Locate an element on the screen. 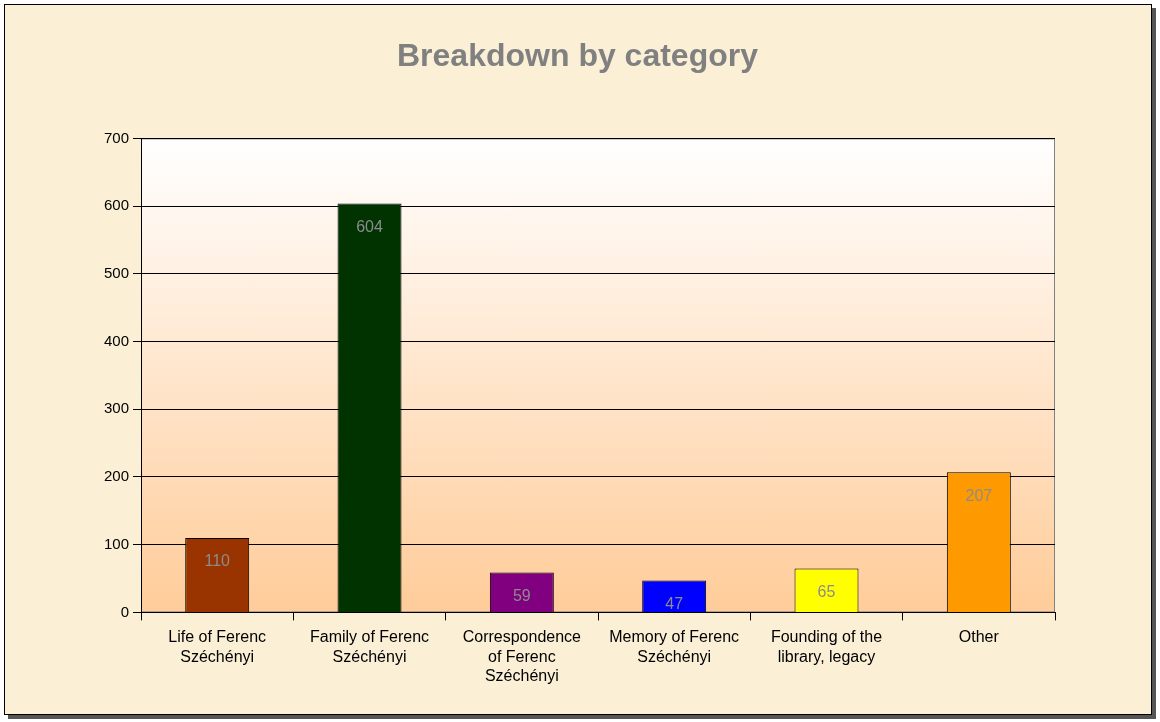 This screenshot has height=722, width=1160. data-label: 604 is located at coordinates (369, 226).